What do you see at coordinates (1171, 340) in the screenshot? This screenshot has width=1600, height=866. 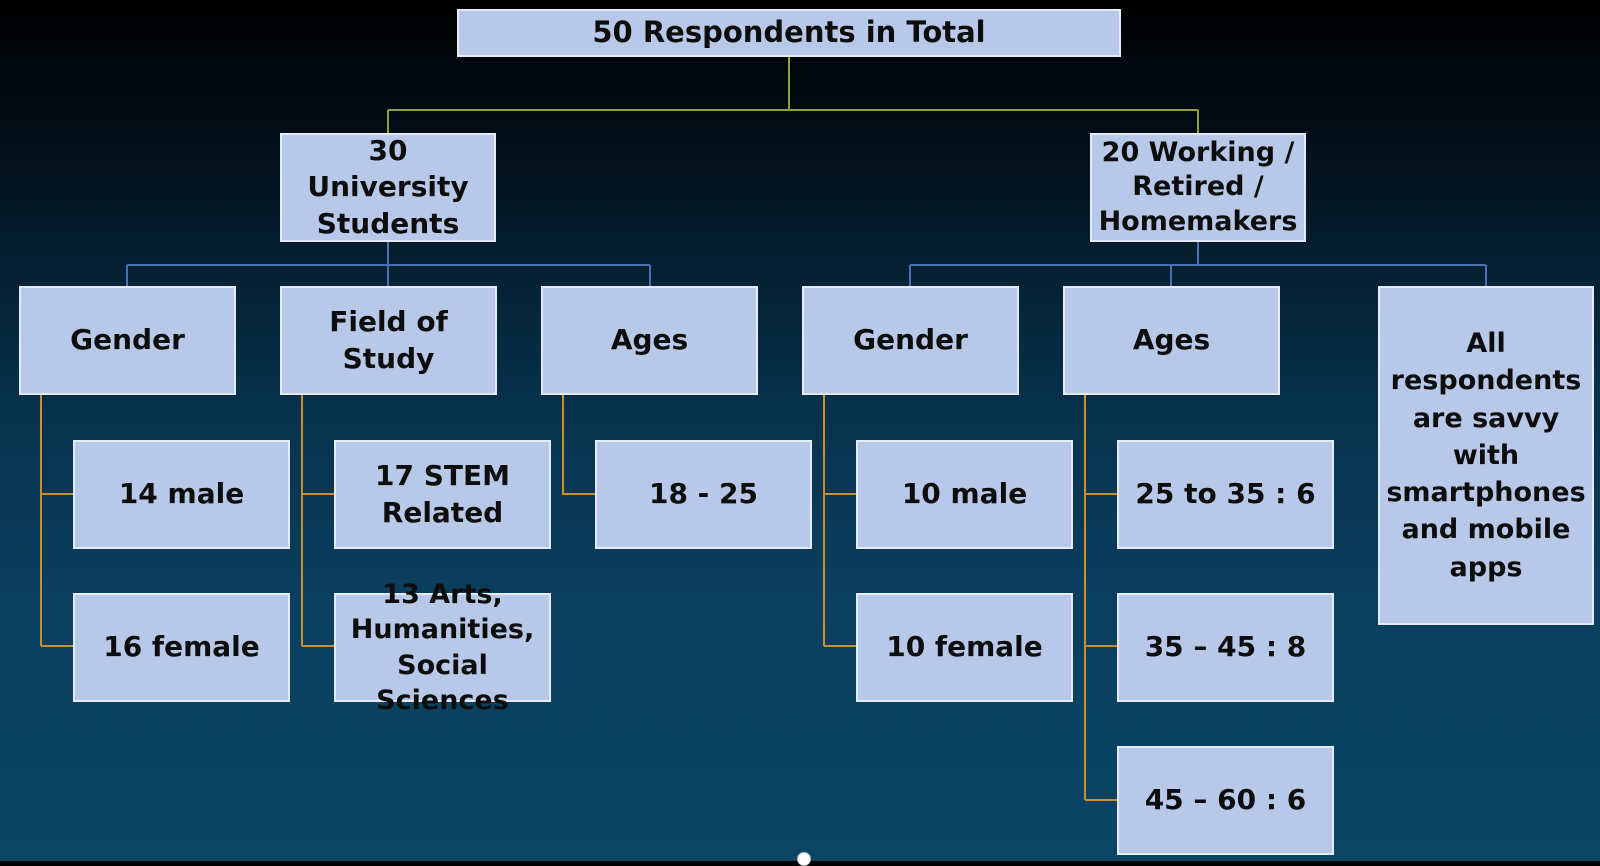 I see `working-ages-node: Ages` at bounding box center [1171, 340].